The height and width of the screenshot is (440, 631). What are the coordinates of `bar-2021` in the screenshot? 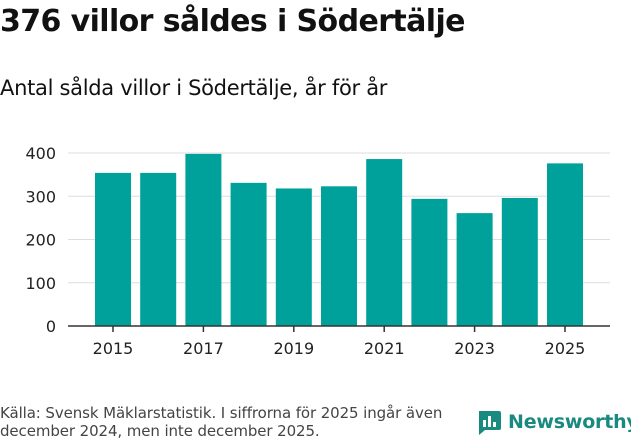 It's located at (384, 242).